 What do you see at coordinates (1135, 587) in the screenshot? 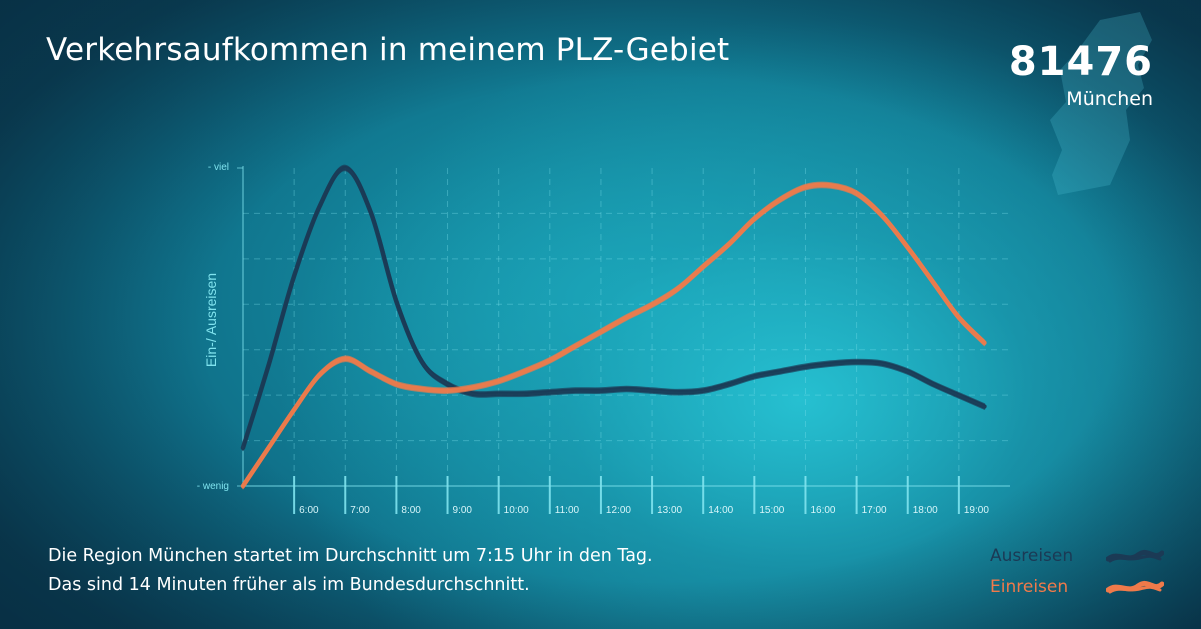
I see `legend-swatch-einreisen` at bounding box center [1135, 587].